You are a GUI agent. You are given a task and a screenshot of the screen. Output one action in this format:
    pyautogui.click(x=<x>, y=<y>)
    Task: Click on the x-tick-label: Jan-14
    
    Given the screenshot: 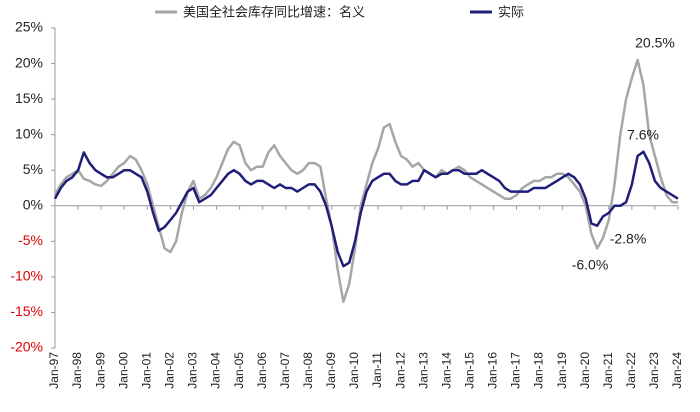 What is the action you would take?
    pyautogui.click(x=446, y=370)
    